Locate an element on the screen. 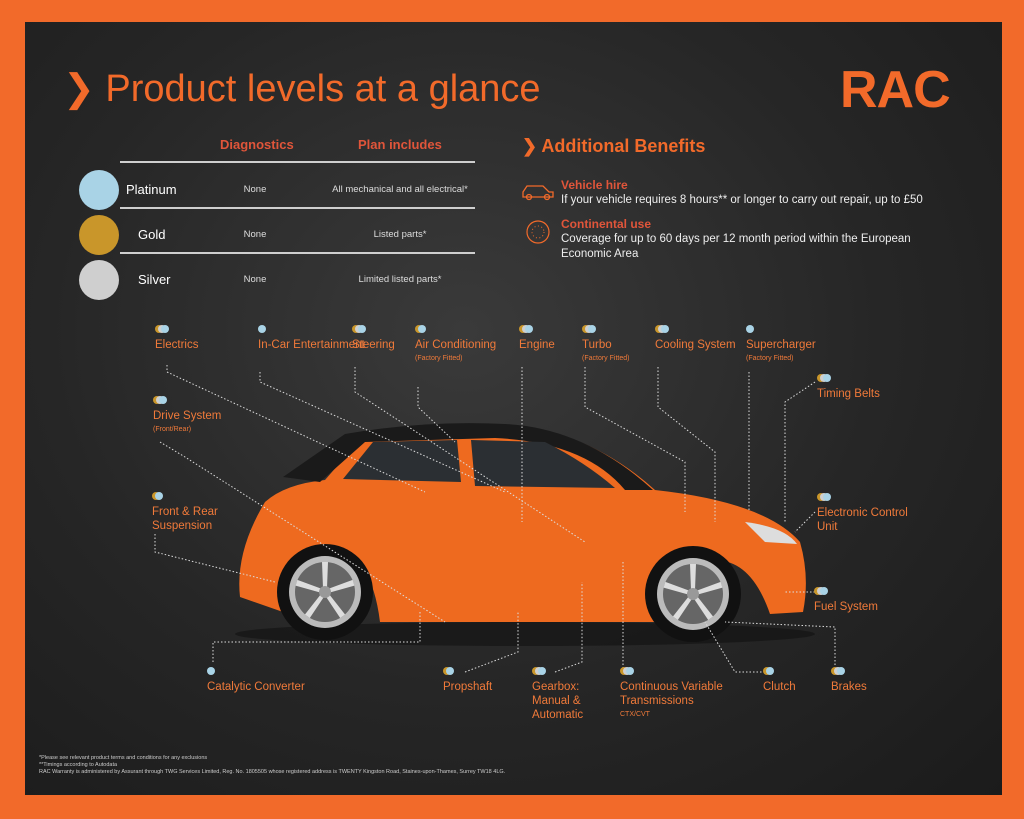  component-electrics: Electrics is located at coordinates (176, 338).